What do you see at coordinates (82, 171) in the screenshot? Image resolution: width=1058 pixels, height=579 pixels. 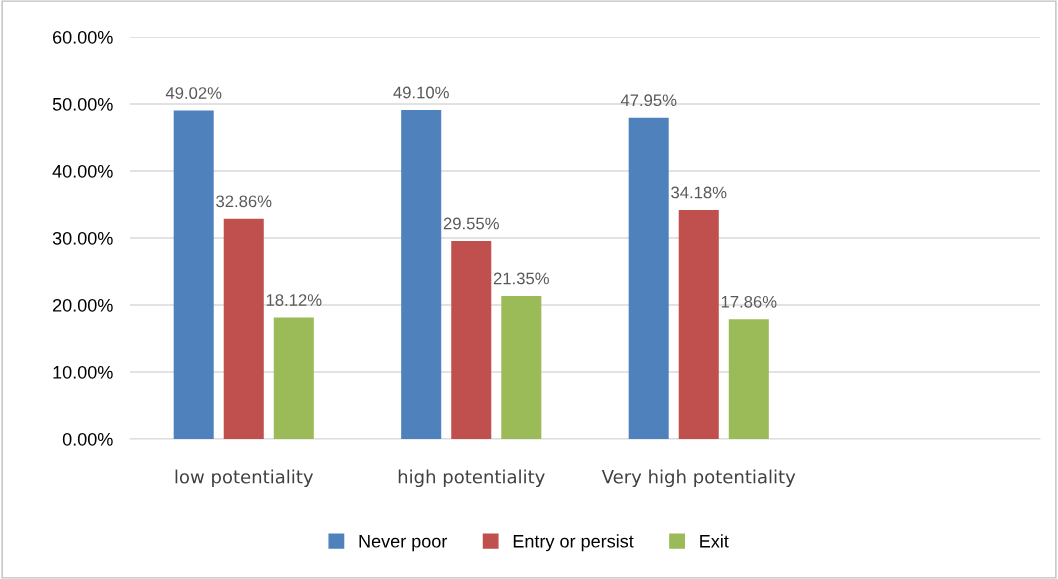 I see `y-tick-label: 40.00%` at bounding box center [82, 171].